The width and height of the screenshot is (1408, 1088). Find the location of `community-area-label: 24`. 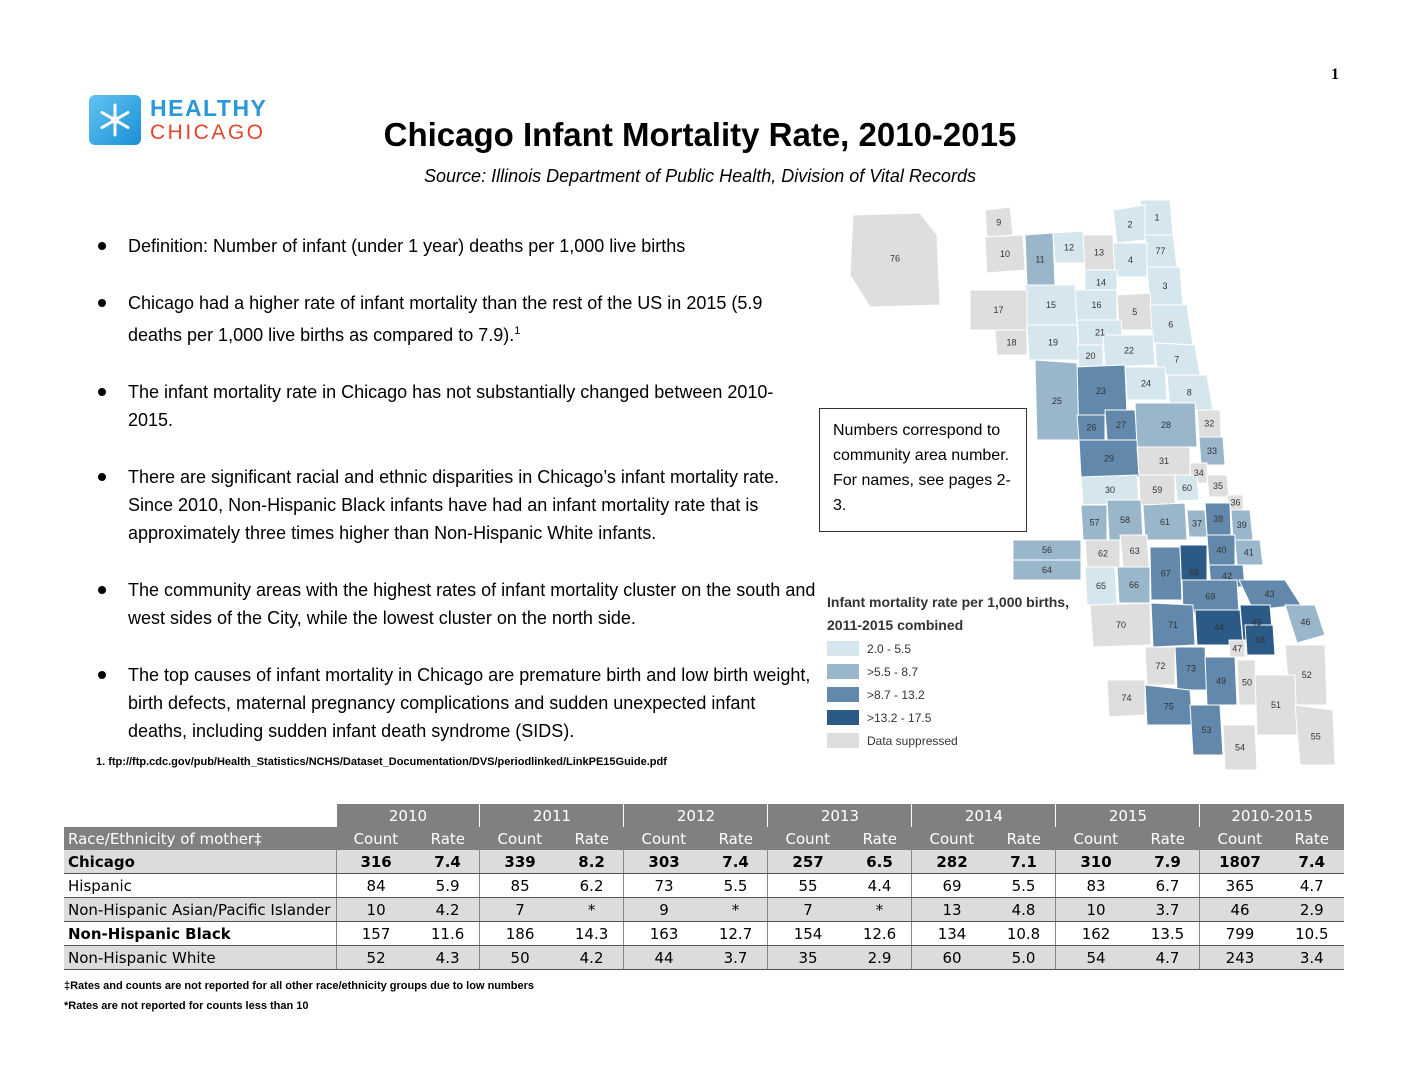

community-area-label: 24 is located at coordinates (1146, 384).